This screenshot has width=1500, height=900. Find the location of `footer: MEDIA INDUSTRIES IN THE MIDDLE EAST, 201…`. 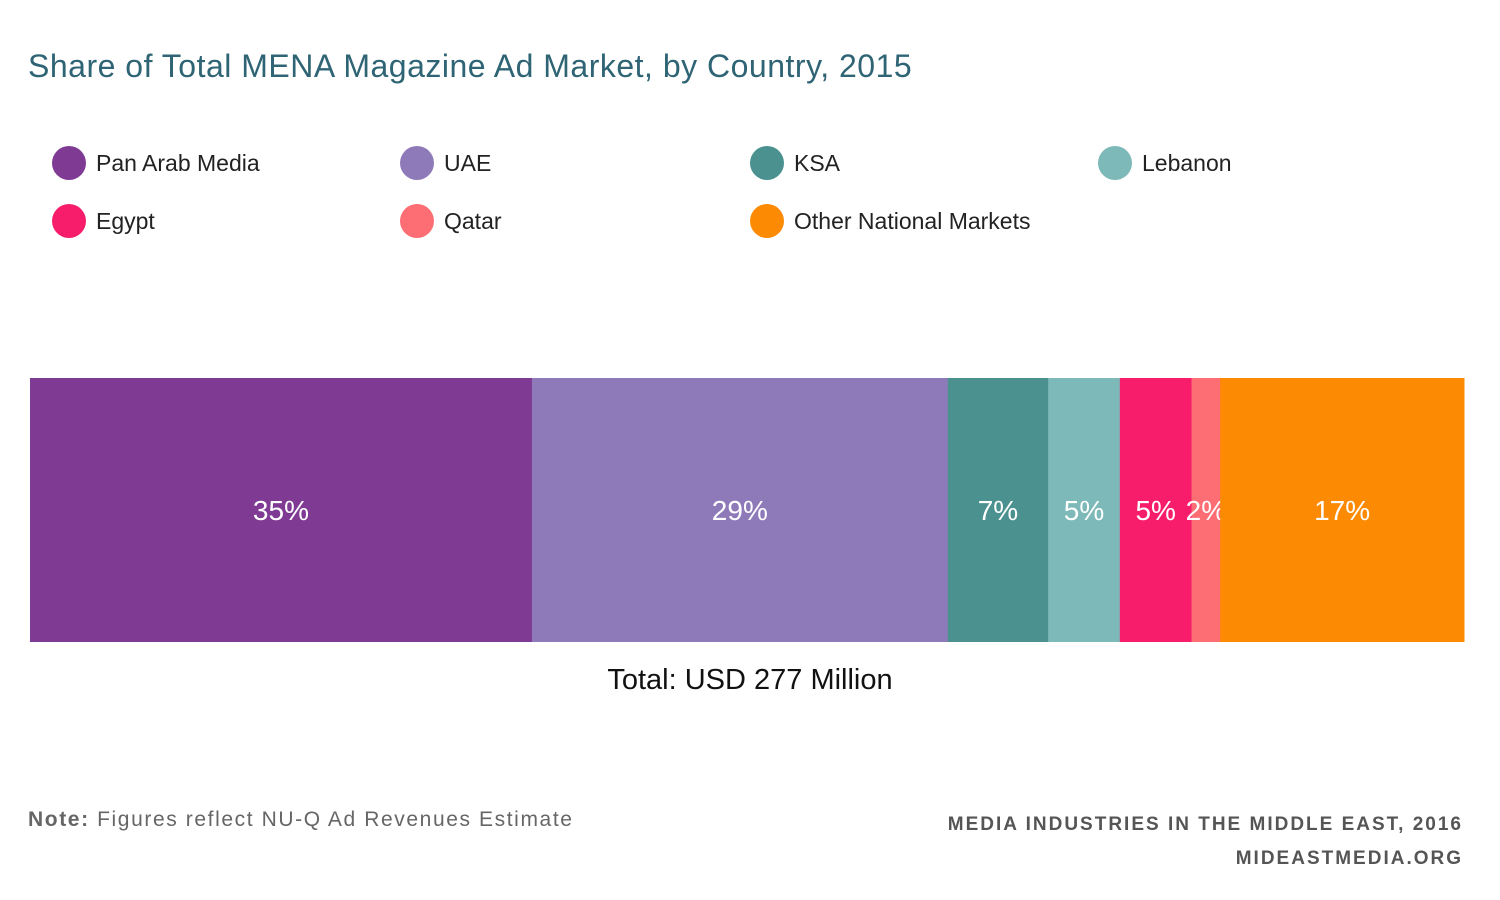

footer: MEDIA INDUSTRIES IN THE MIDDLE EAST, 201… is located at coordinates (1205, 842).